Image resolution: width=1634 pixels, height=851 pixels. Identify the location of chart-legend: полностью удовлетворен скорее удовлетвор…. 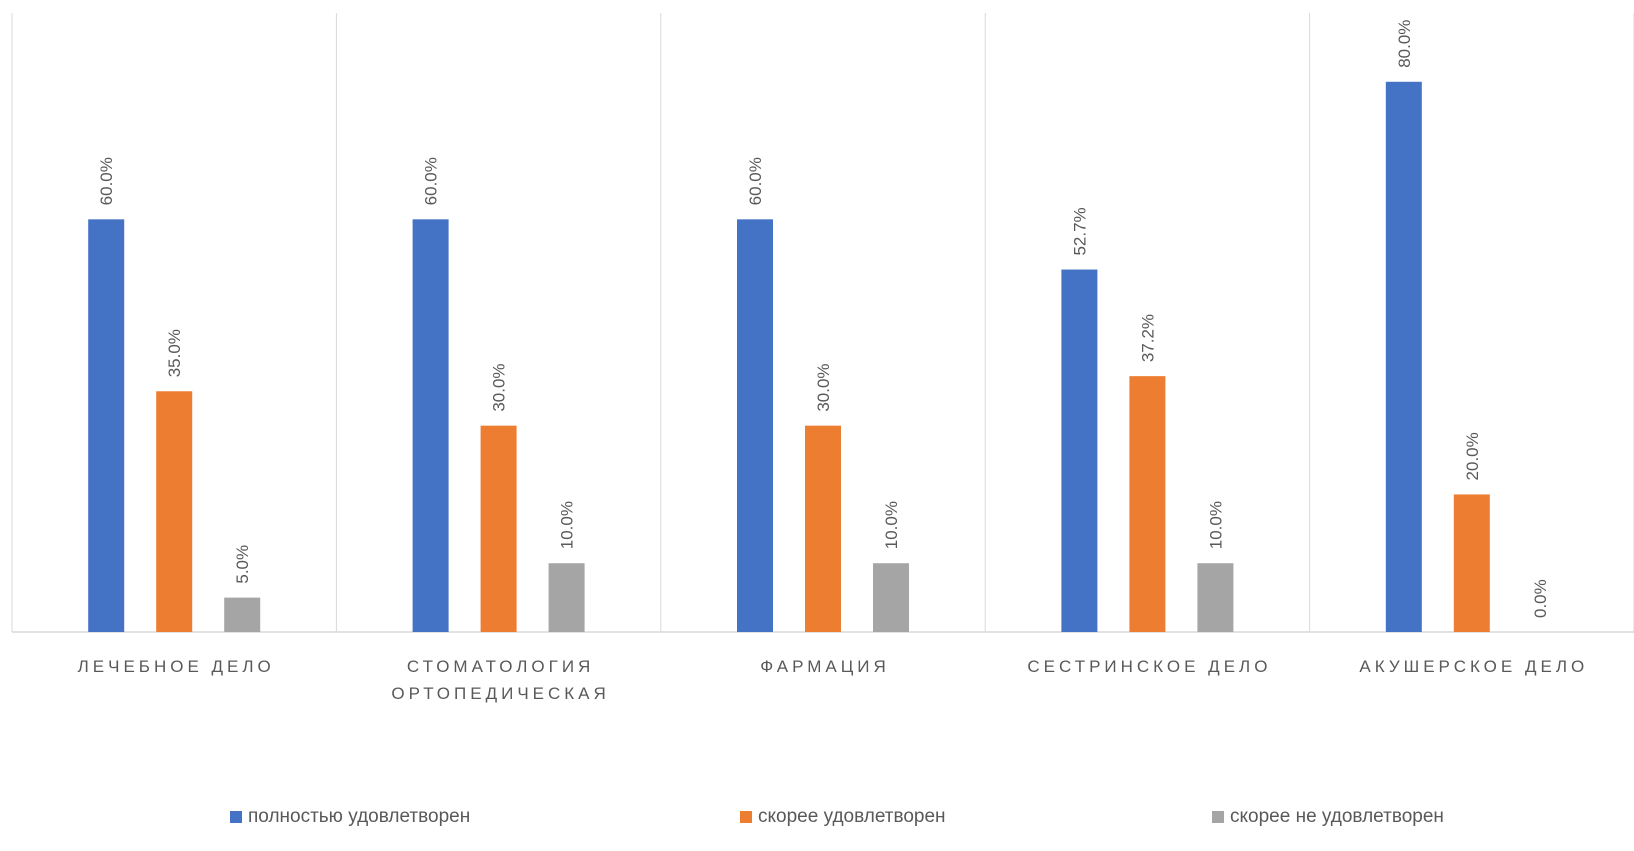
(817, 821).